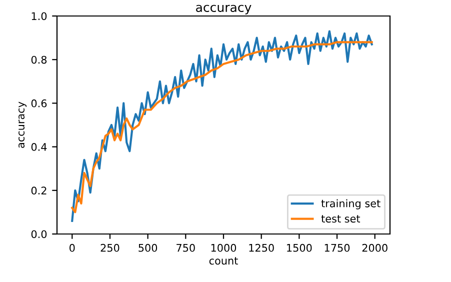 The width and height of the screenshot is (451, 282). What do you see at coordinates (38, 190) in the screenshot?
I see `y-tick-label: 0.2` at bounding box center [38, 190].